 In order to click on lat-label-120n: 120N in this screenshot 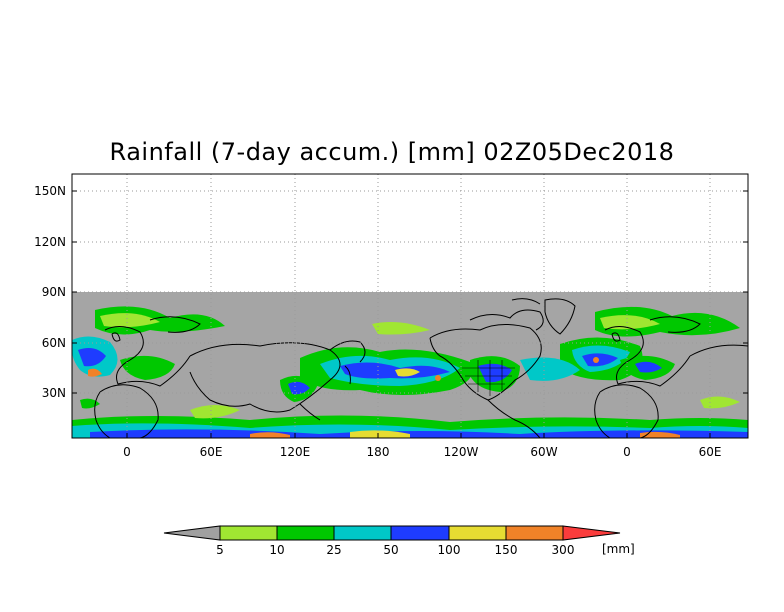, I will do `click(50, 242)`.